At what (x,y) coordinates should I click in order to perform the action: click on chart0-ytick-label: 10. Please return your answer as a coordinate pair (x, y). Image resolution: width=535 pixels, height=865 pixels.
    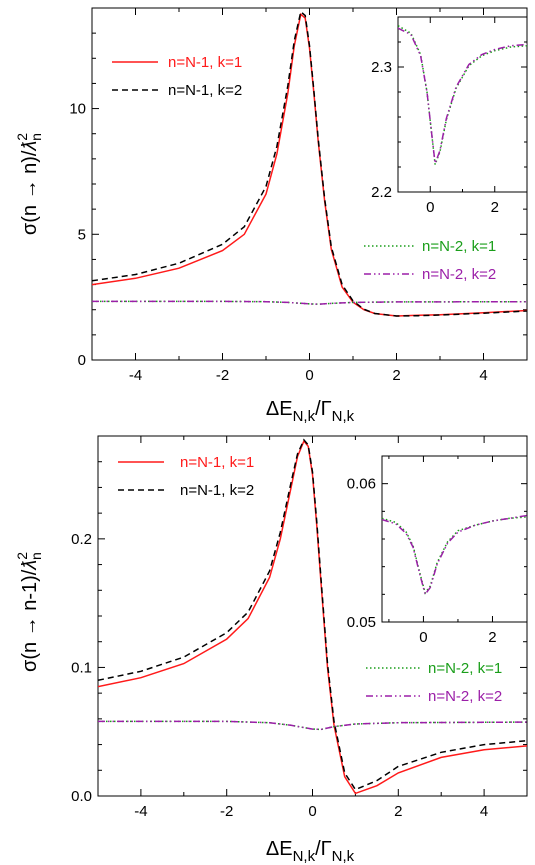
    Looking at the image, I should click on (77, 109).